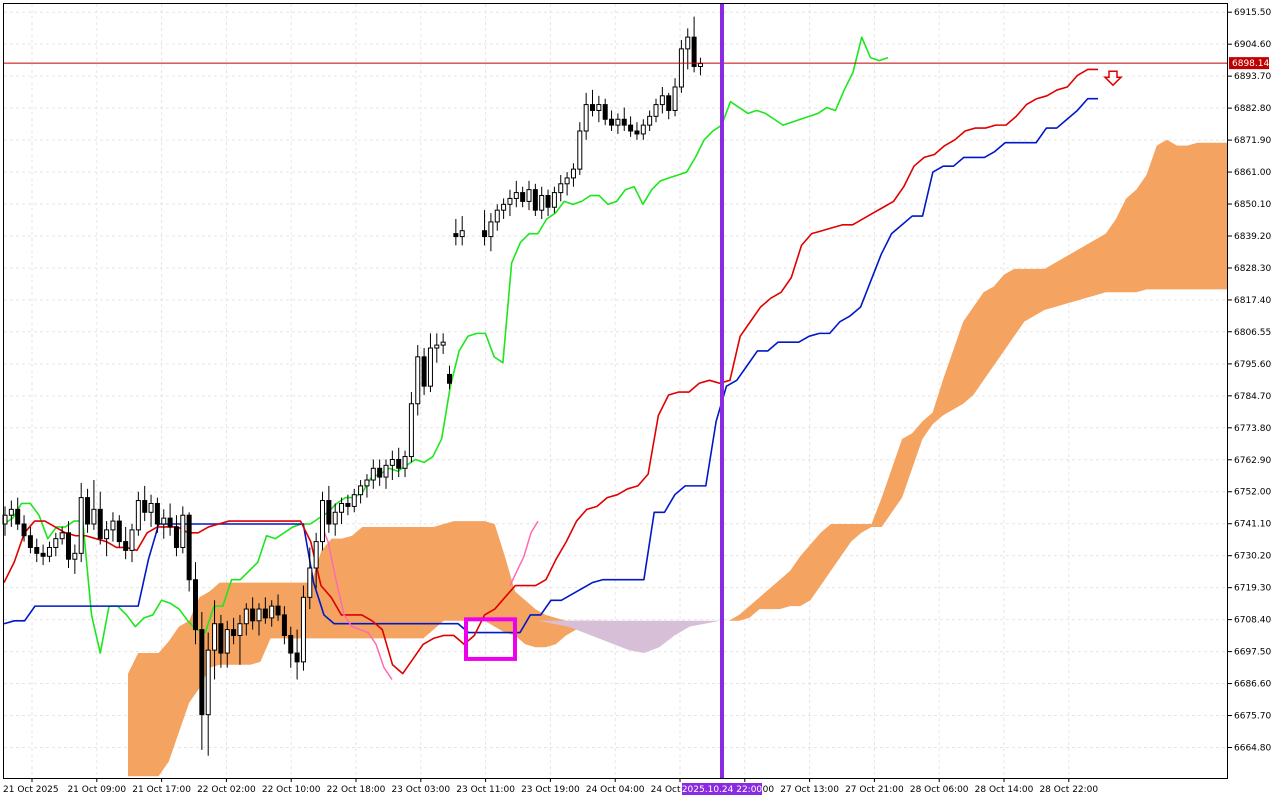 The width and height of the screenshot is (1280, 804). Describe the element at coordinates (1252, 525) in the screenshot. I see `price-tick-label: 6741.10` at that location.